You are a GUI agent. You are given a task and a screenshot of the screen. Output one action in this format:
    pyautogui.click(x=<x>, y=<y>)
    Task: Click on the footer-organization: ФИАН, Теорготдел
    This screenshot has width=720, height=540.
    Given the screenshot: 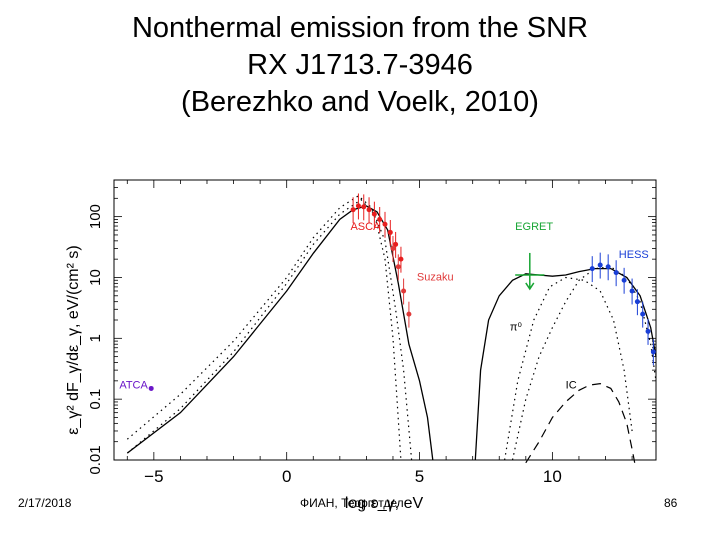 What is the action you would take?
    pyautogui.click(x=352, y=503)
    